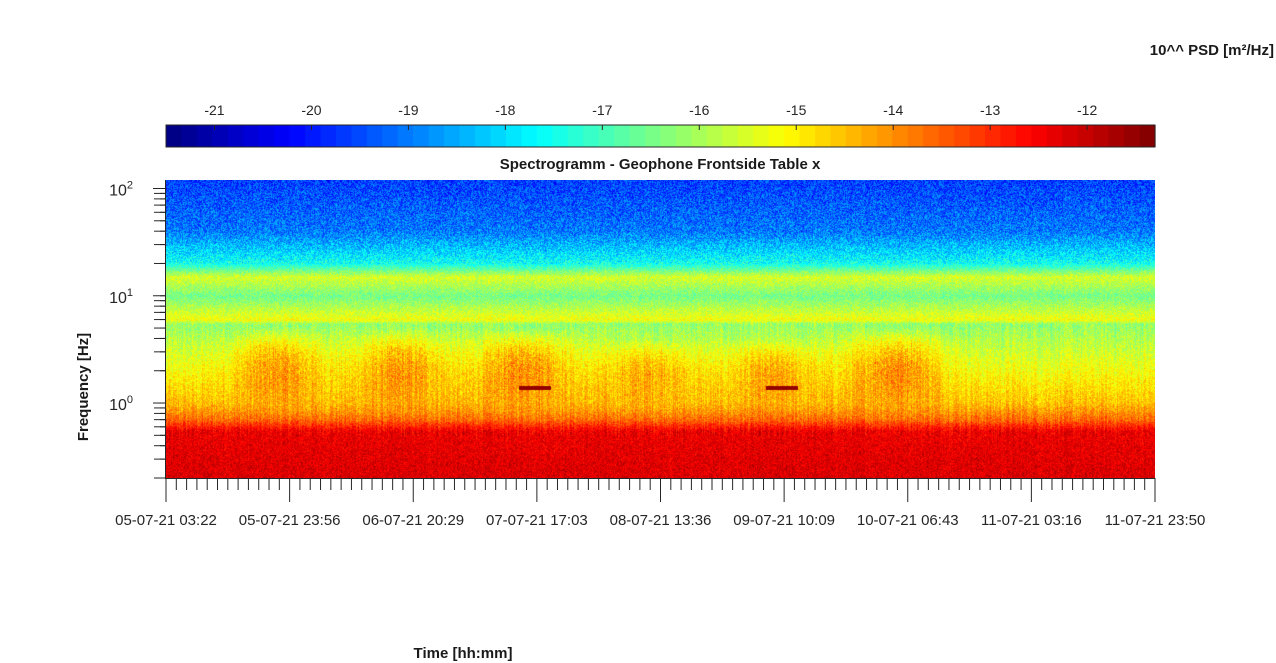 The width and height of the screenshot is (1276, 663). What do you see at coordinates (990, 110) in the screenshot?
I see `colorbar-tick-label: -13` at bounding box center [990, 110].